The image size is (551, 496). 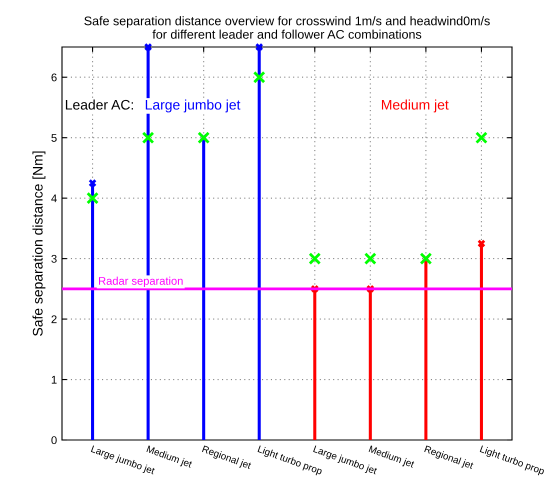 What do you see at coordinates (54, 138) in the screenshot?
I see `y-tick-label: 5` at bounding box center [54, 138].